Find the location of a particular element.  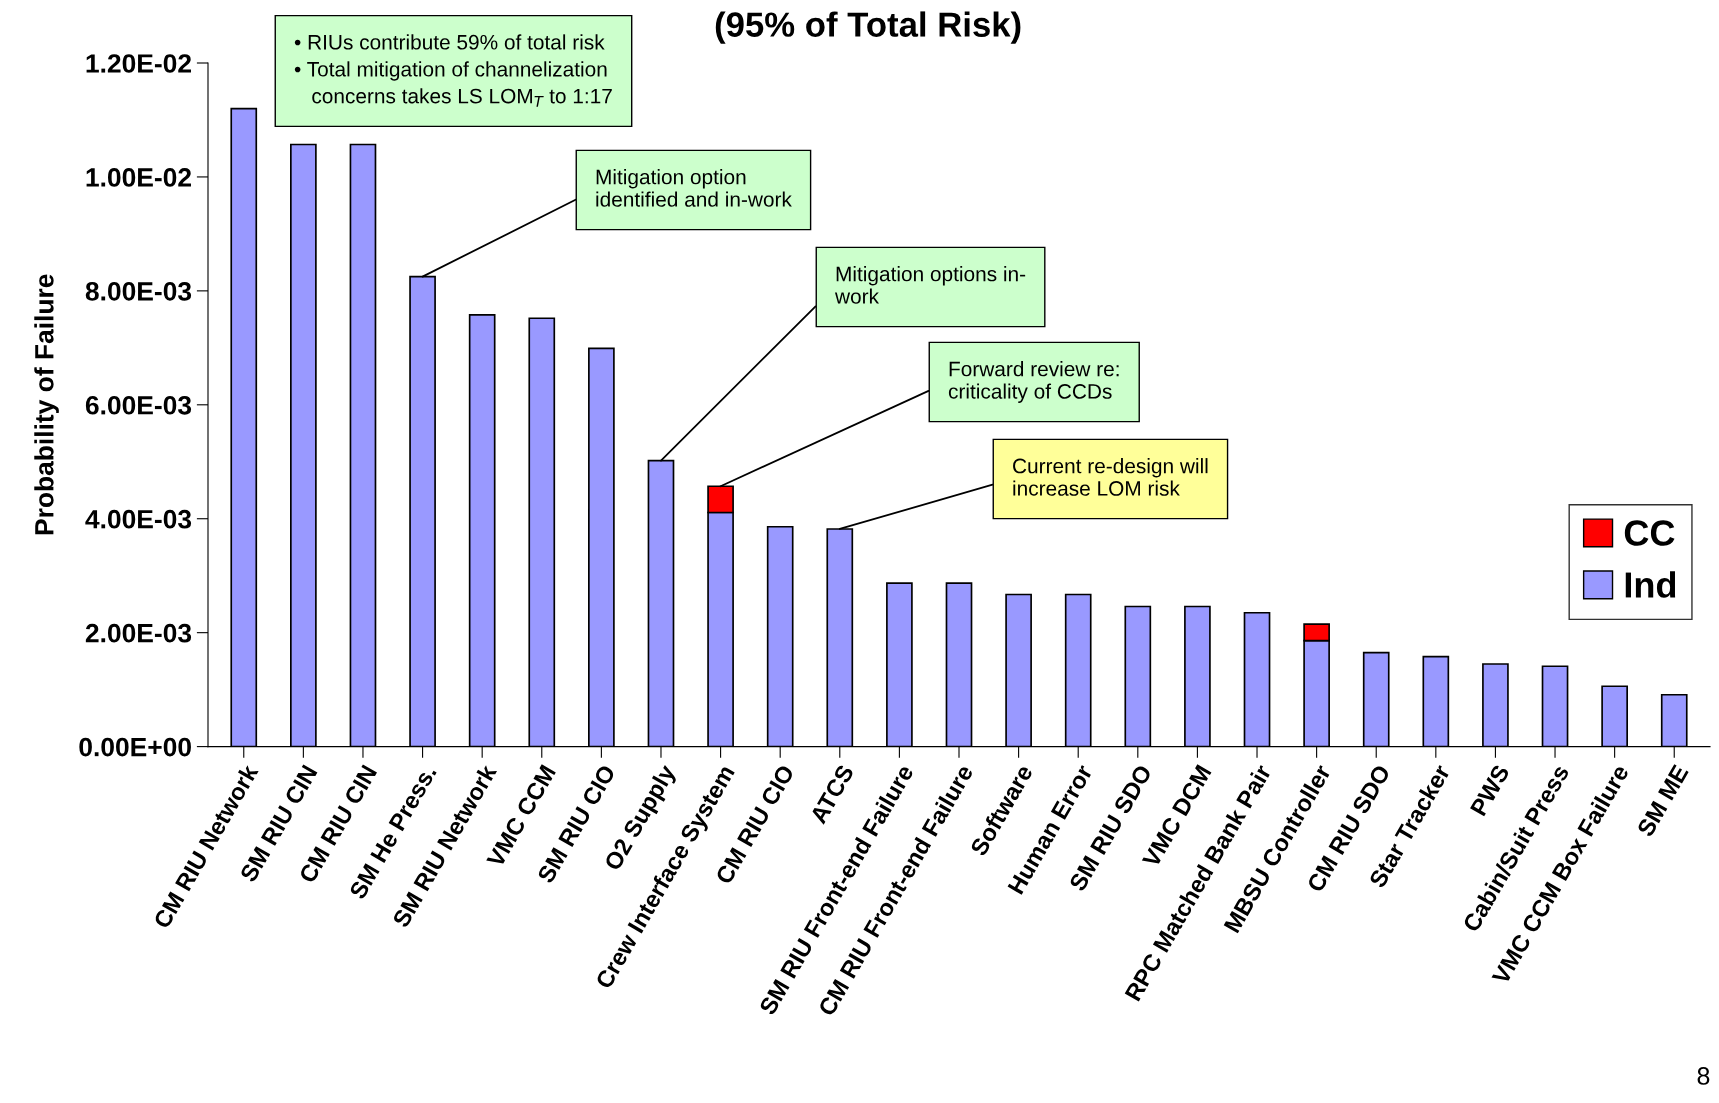

annotation: Forward review re: criticality of CCDs is located at coordinates (1033, 382).